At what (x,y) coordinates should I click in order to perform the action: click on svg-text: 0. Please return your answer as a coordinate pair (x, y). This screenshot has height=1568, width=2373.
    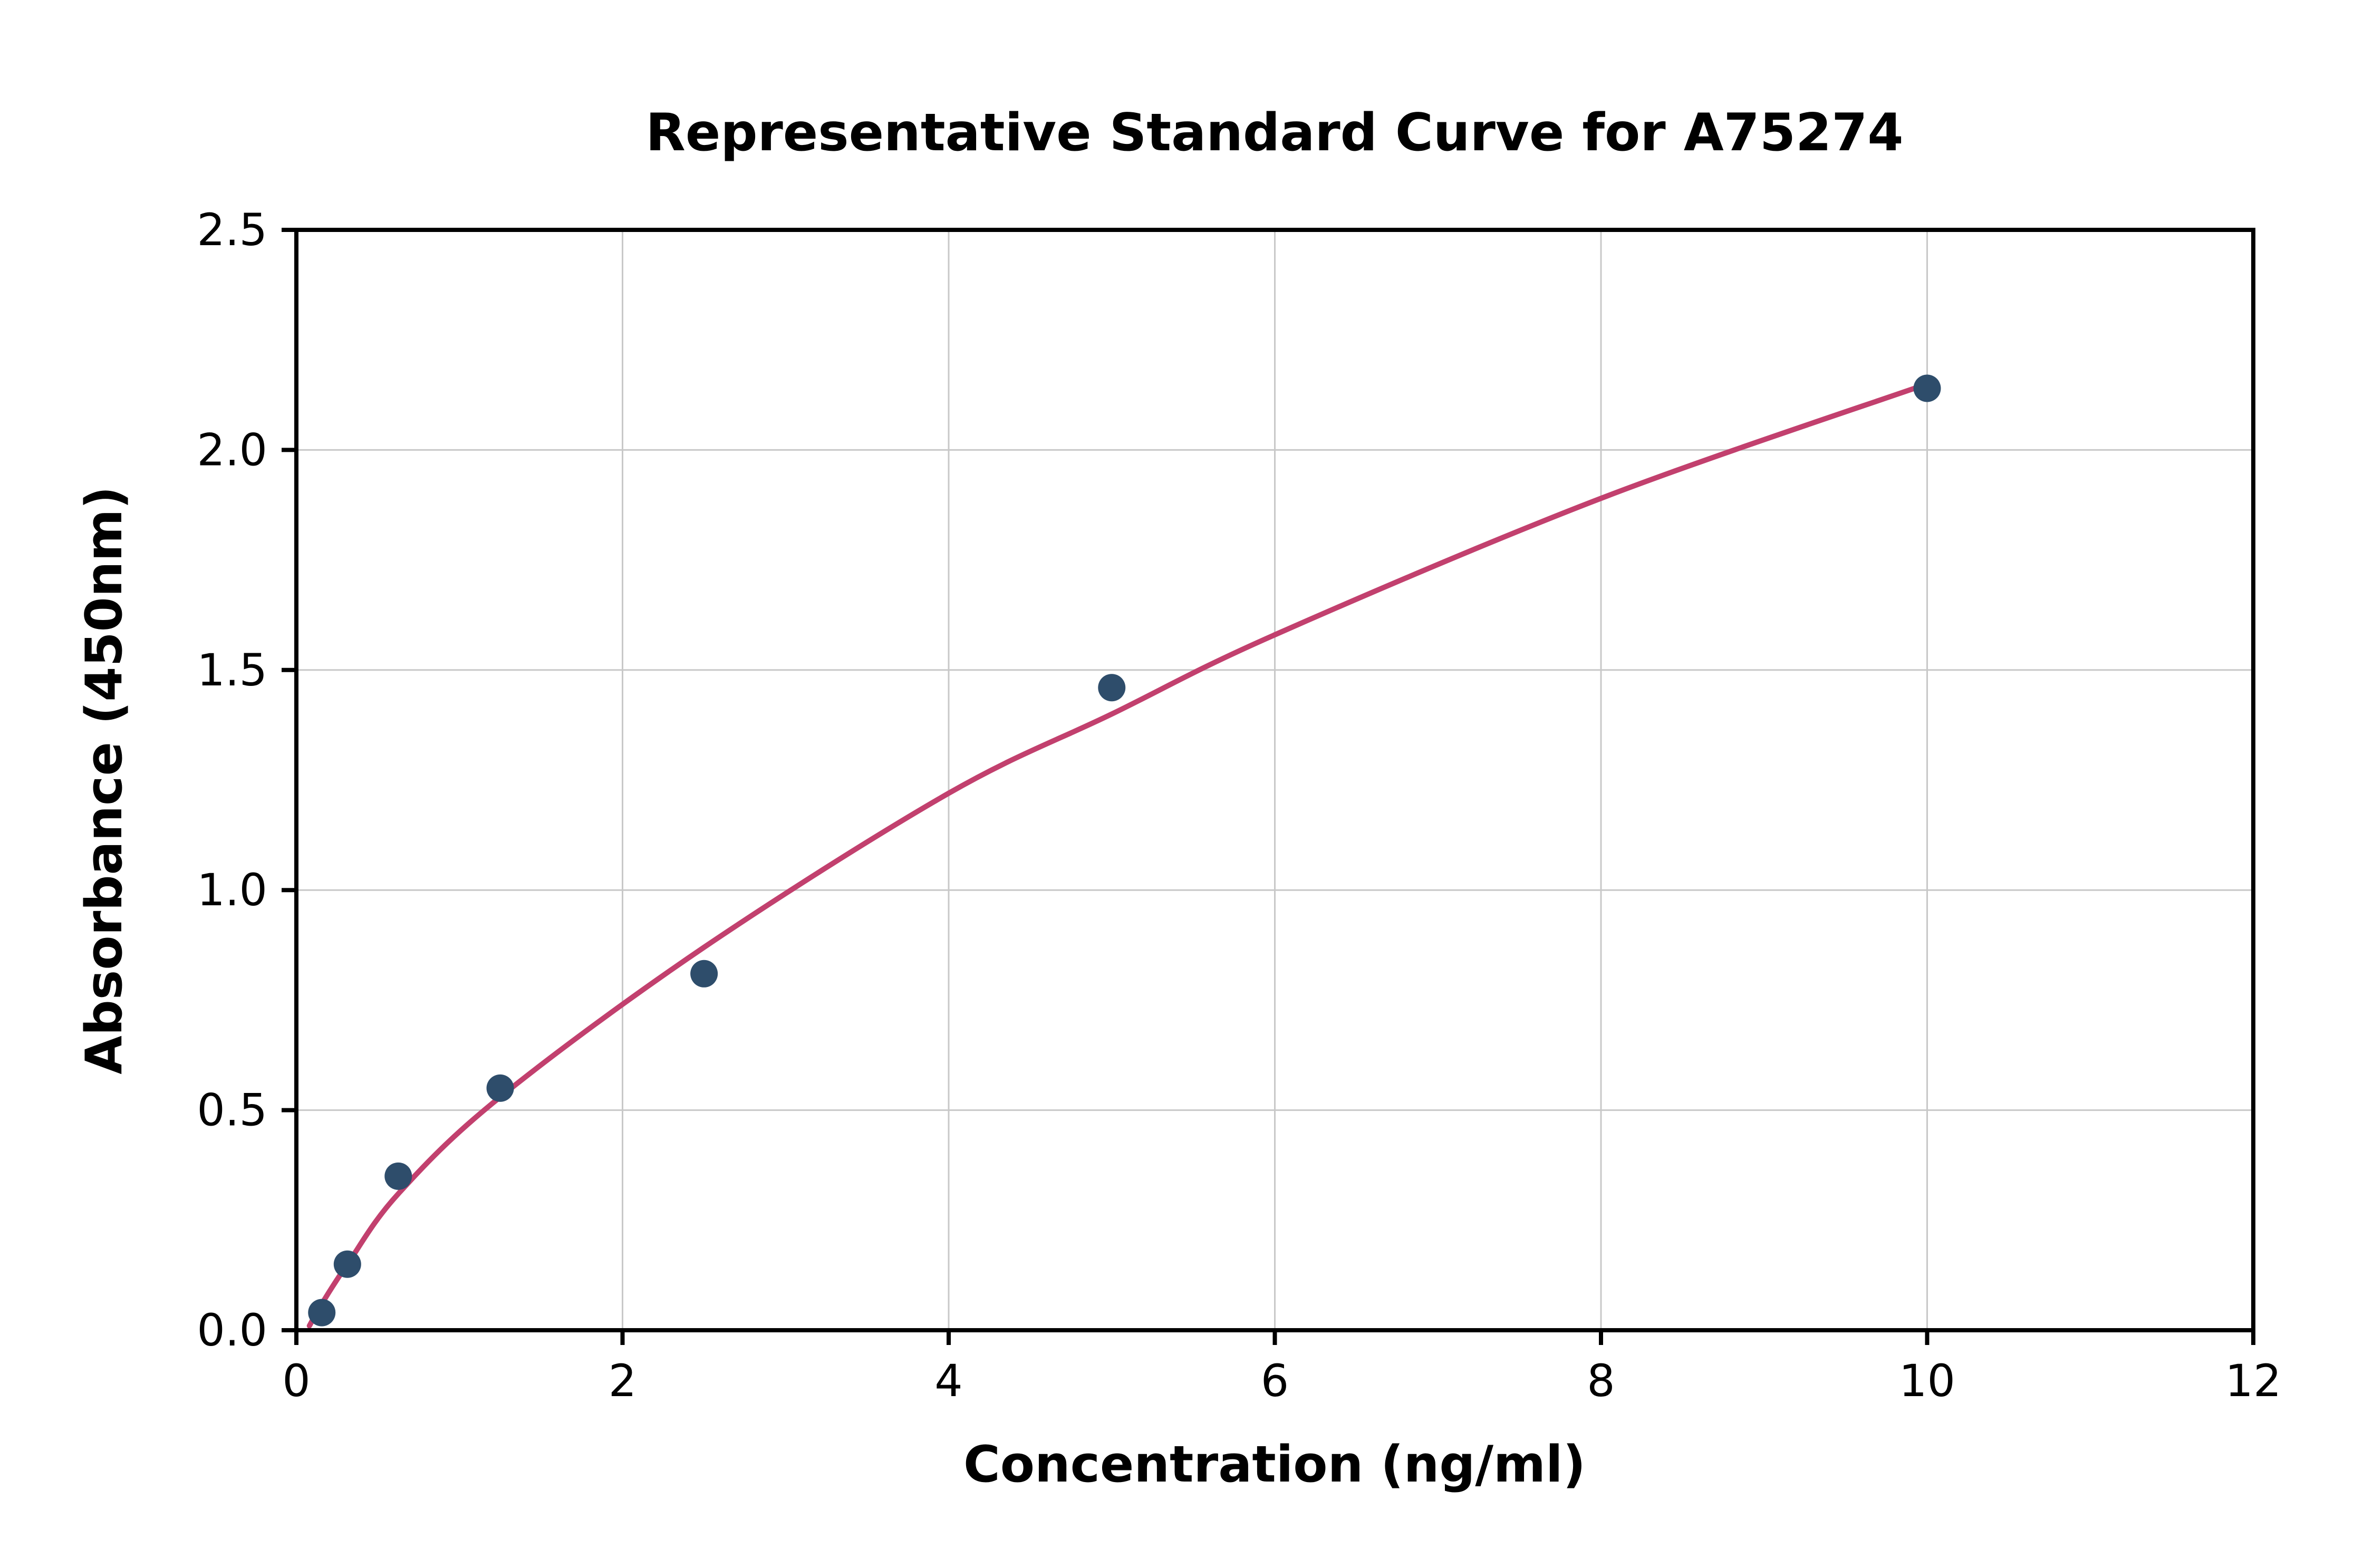
    Looking at the image, I should click on (296, 1381).